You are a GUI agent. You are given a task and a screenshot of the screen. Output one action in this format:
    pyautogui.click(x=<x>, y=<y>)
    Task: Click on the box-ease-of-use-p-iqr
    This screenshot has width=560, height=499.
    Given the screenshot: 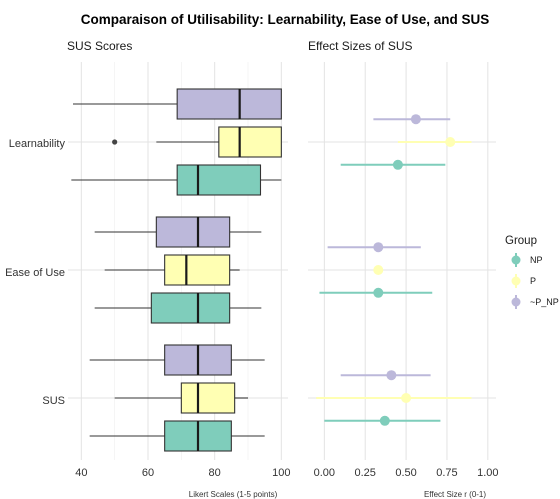 What is the action you would take?
    pyautogui.click(x=197, y=270)
    